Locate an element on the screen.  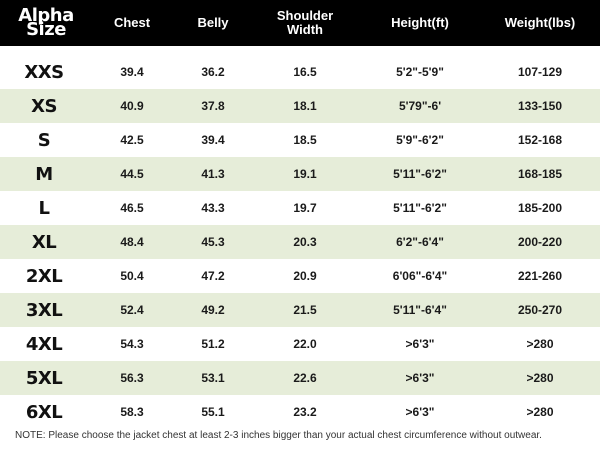
chest-value: 58.3 is located at coordinates (132, 412).